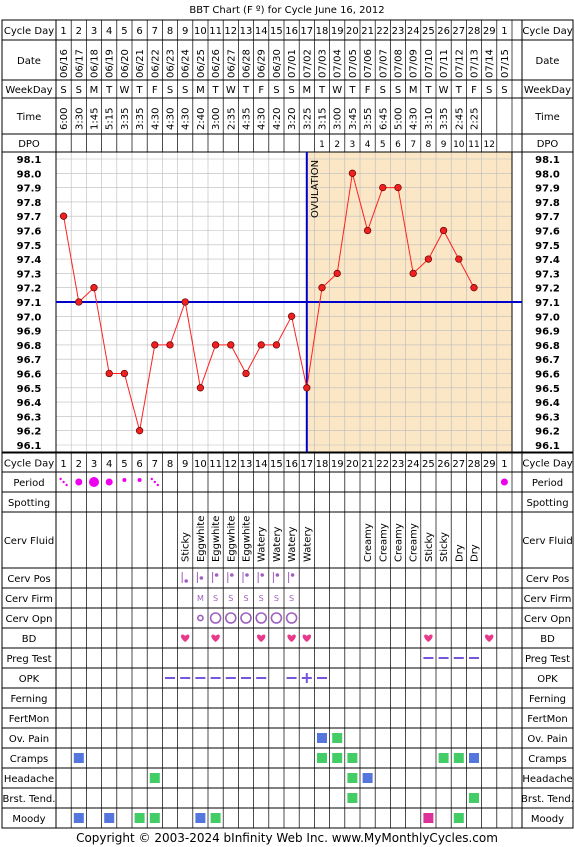 Image resolution: width=575 pixels, height=847 pixels. I want to click on cycle-day-cell: 1, so click(63, 31).